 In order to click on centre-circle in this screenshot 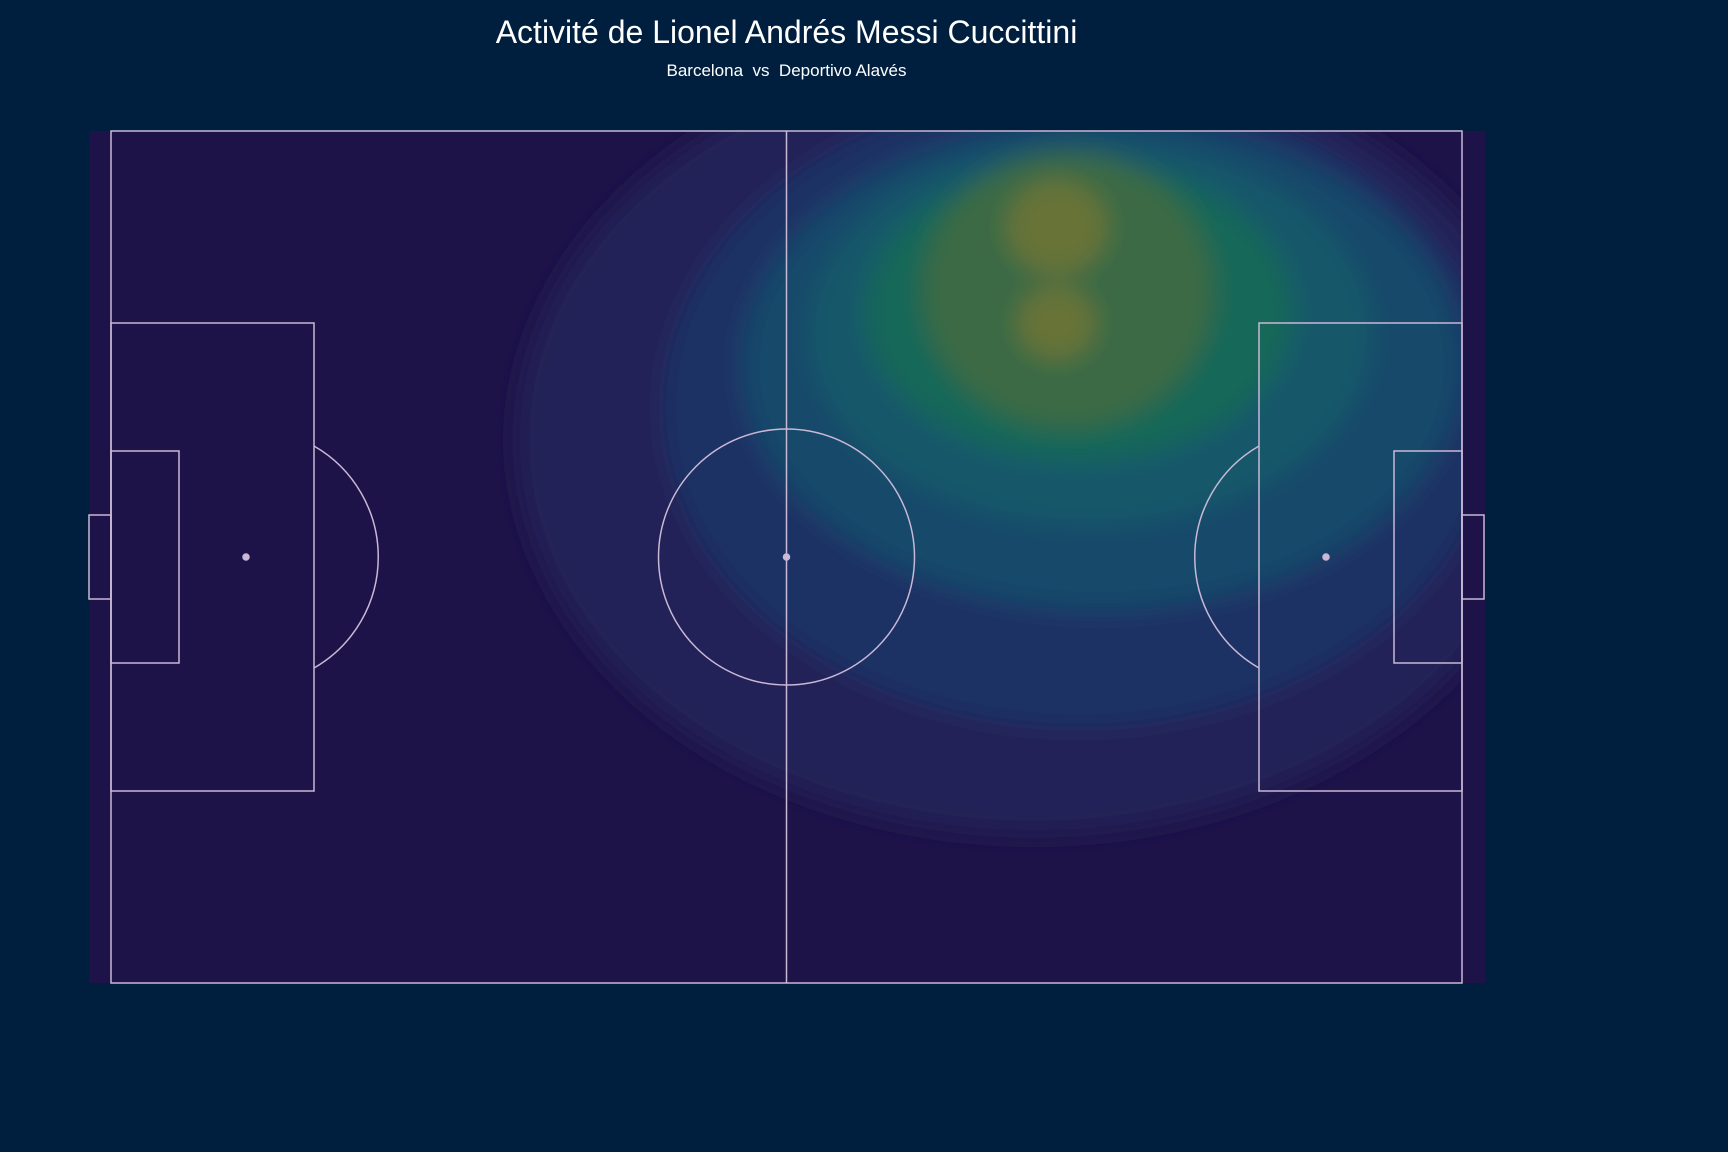, I will do `click(786, 557)`.